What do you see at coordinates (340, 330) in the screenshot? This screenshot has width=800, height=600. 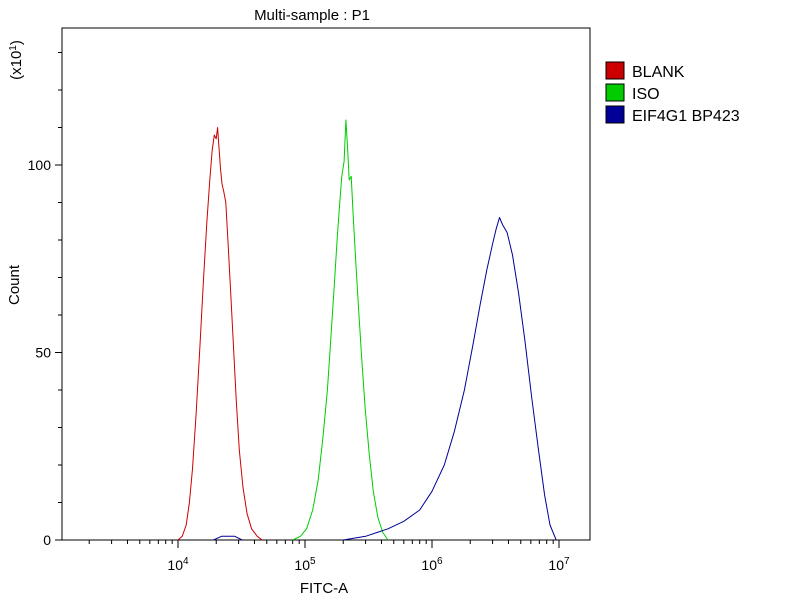 I see `series-line-iso` at bounding box center [340, 330].